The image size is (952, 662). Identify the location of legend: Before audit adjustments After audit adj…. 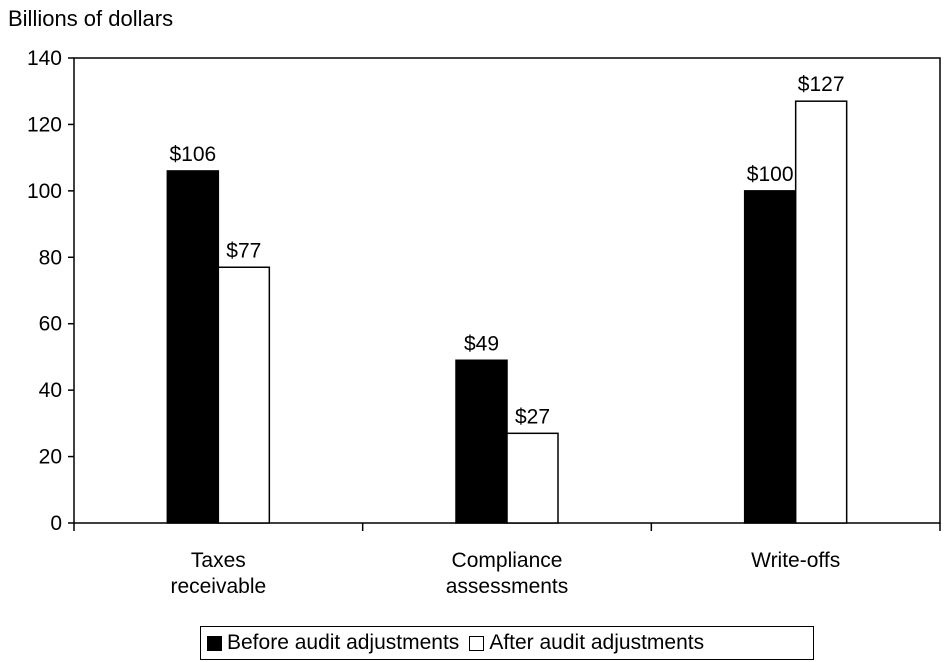
(507, 643).